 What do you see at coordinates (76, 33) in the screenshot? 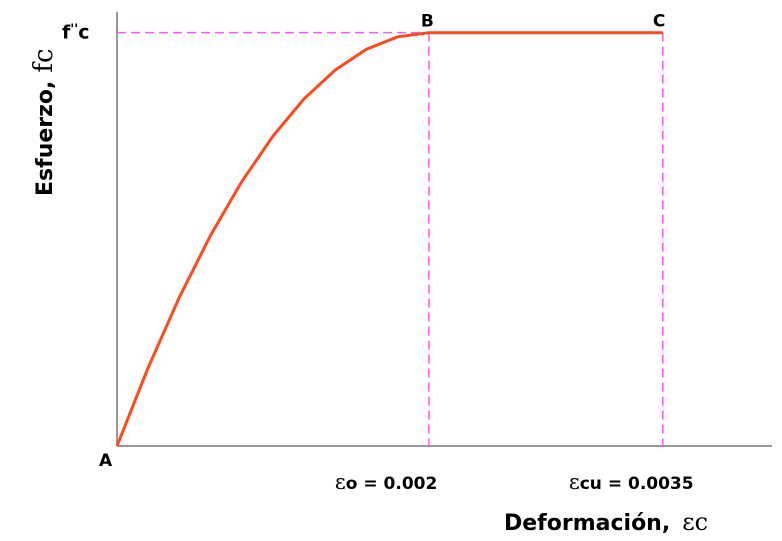
I see `y-tick-label-fc: f''c` at bounding box center [76, 33].